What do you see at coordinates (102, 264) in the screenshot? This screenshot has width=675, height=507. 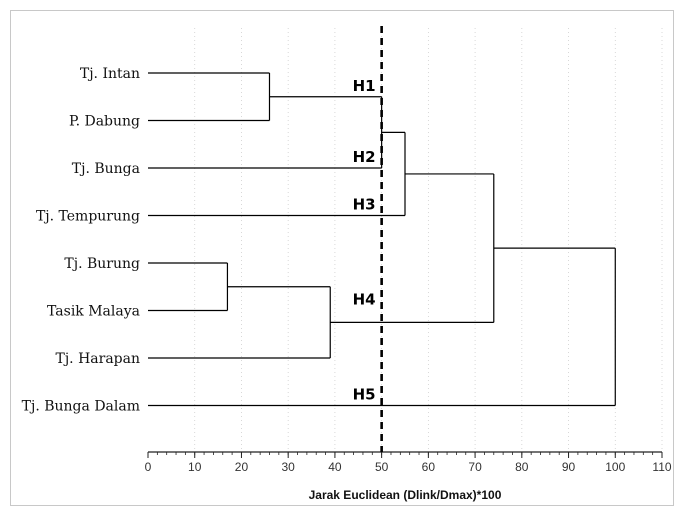 I see `leaf-label: Tj. Burung` at bounding box center [102, 264].